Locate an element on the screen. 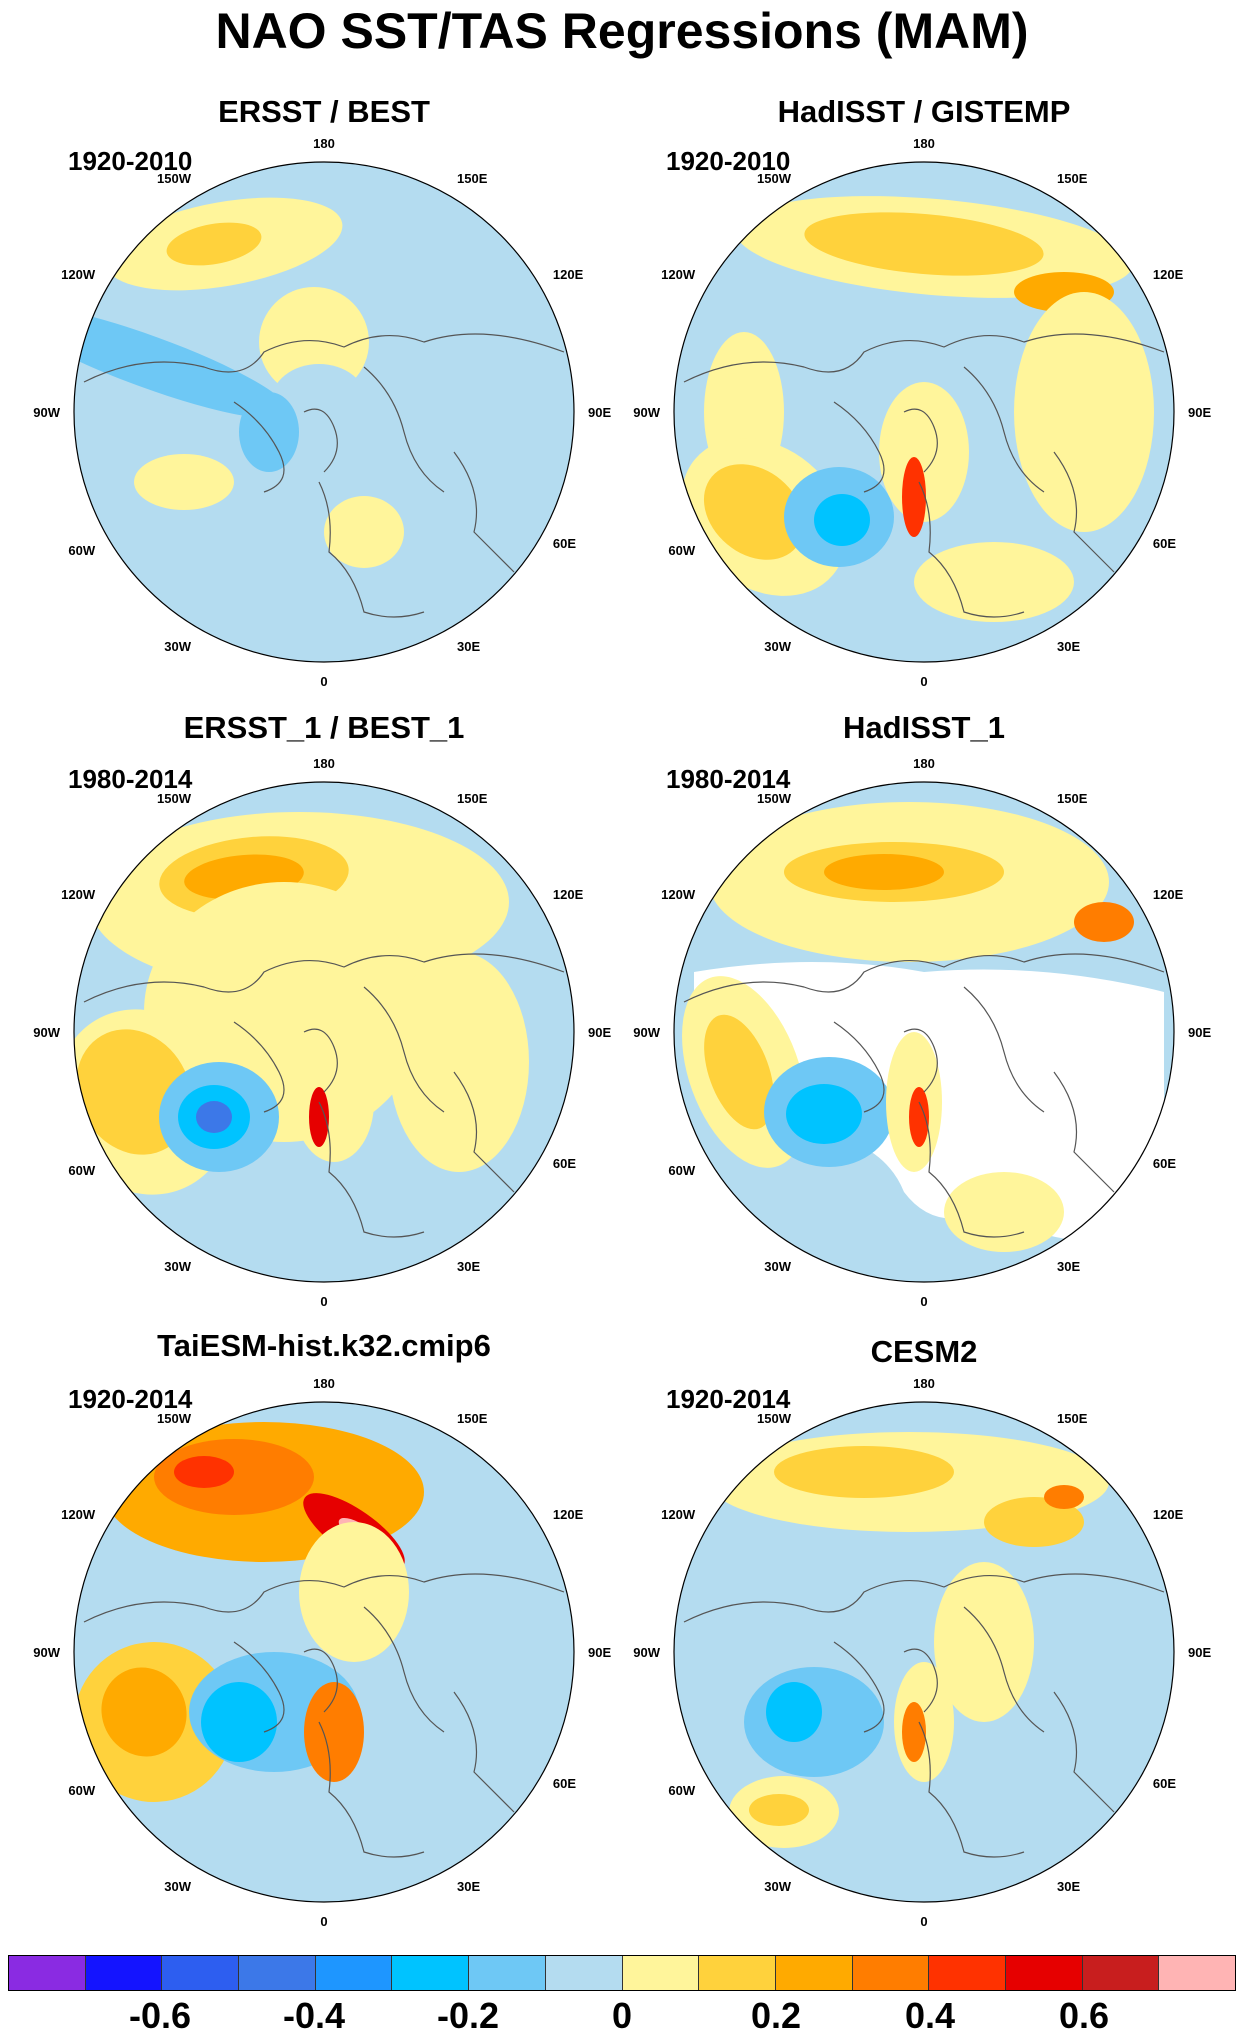  panel-title: CESM2 is located at coordinates (924, 1351).